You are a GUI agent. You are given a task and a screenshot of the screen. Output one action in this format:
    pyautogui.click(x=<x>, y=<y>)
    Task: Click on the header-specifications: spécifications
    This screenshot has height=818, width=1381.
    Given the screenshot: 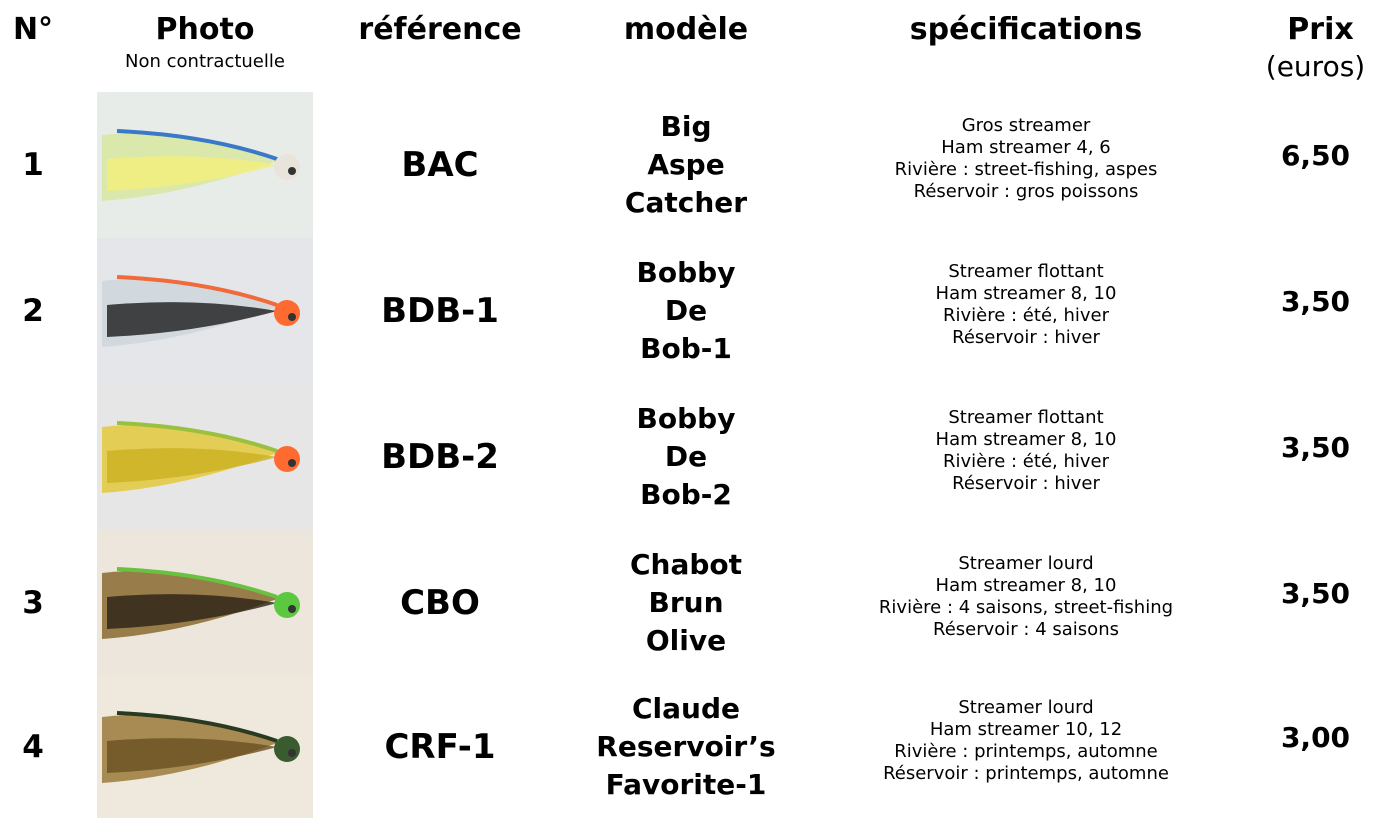 What is the action you would take?
    pyautogui.click(x=1026, y=29)
    